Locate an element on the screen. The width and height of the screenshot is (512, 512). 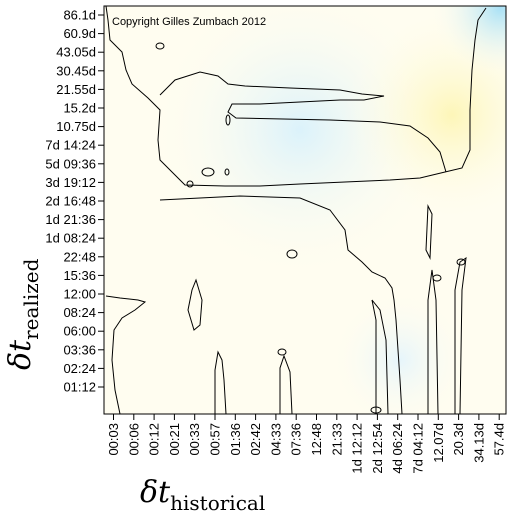
y-tick-label: 86.1d is located at coordinates (79, 15).